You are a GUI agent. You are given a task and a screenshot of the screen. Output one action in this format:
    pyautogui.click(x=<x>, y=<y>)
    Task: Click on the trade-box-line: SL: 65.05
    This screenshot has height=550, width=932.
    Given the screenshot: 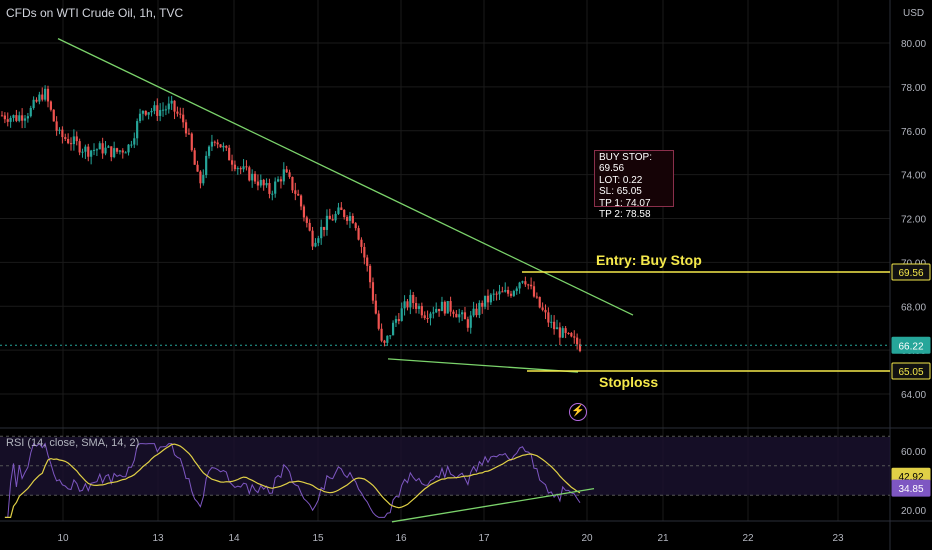 What is the action you would take?
    pyautogui.click(x=620, y=192)
    